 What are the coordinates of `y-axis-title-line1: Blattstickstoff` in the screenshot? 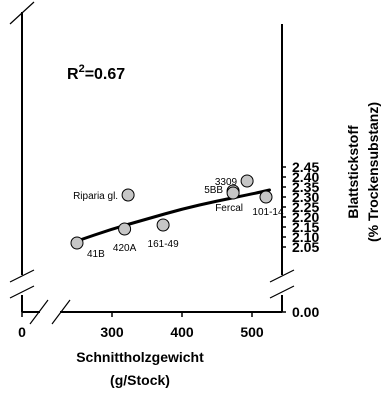 It's located at (353, 172).